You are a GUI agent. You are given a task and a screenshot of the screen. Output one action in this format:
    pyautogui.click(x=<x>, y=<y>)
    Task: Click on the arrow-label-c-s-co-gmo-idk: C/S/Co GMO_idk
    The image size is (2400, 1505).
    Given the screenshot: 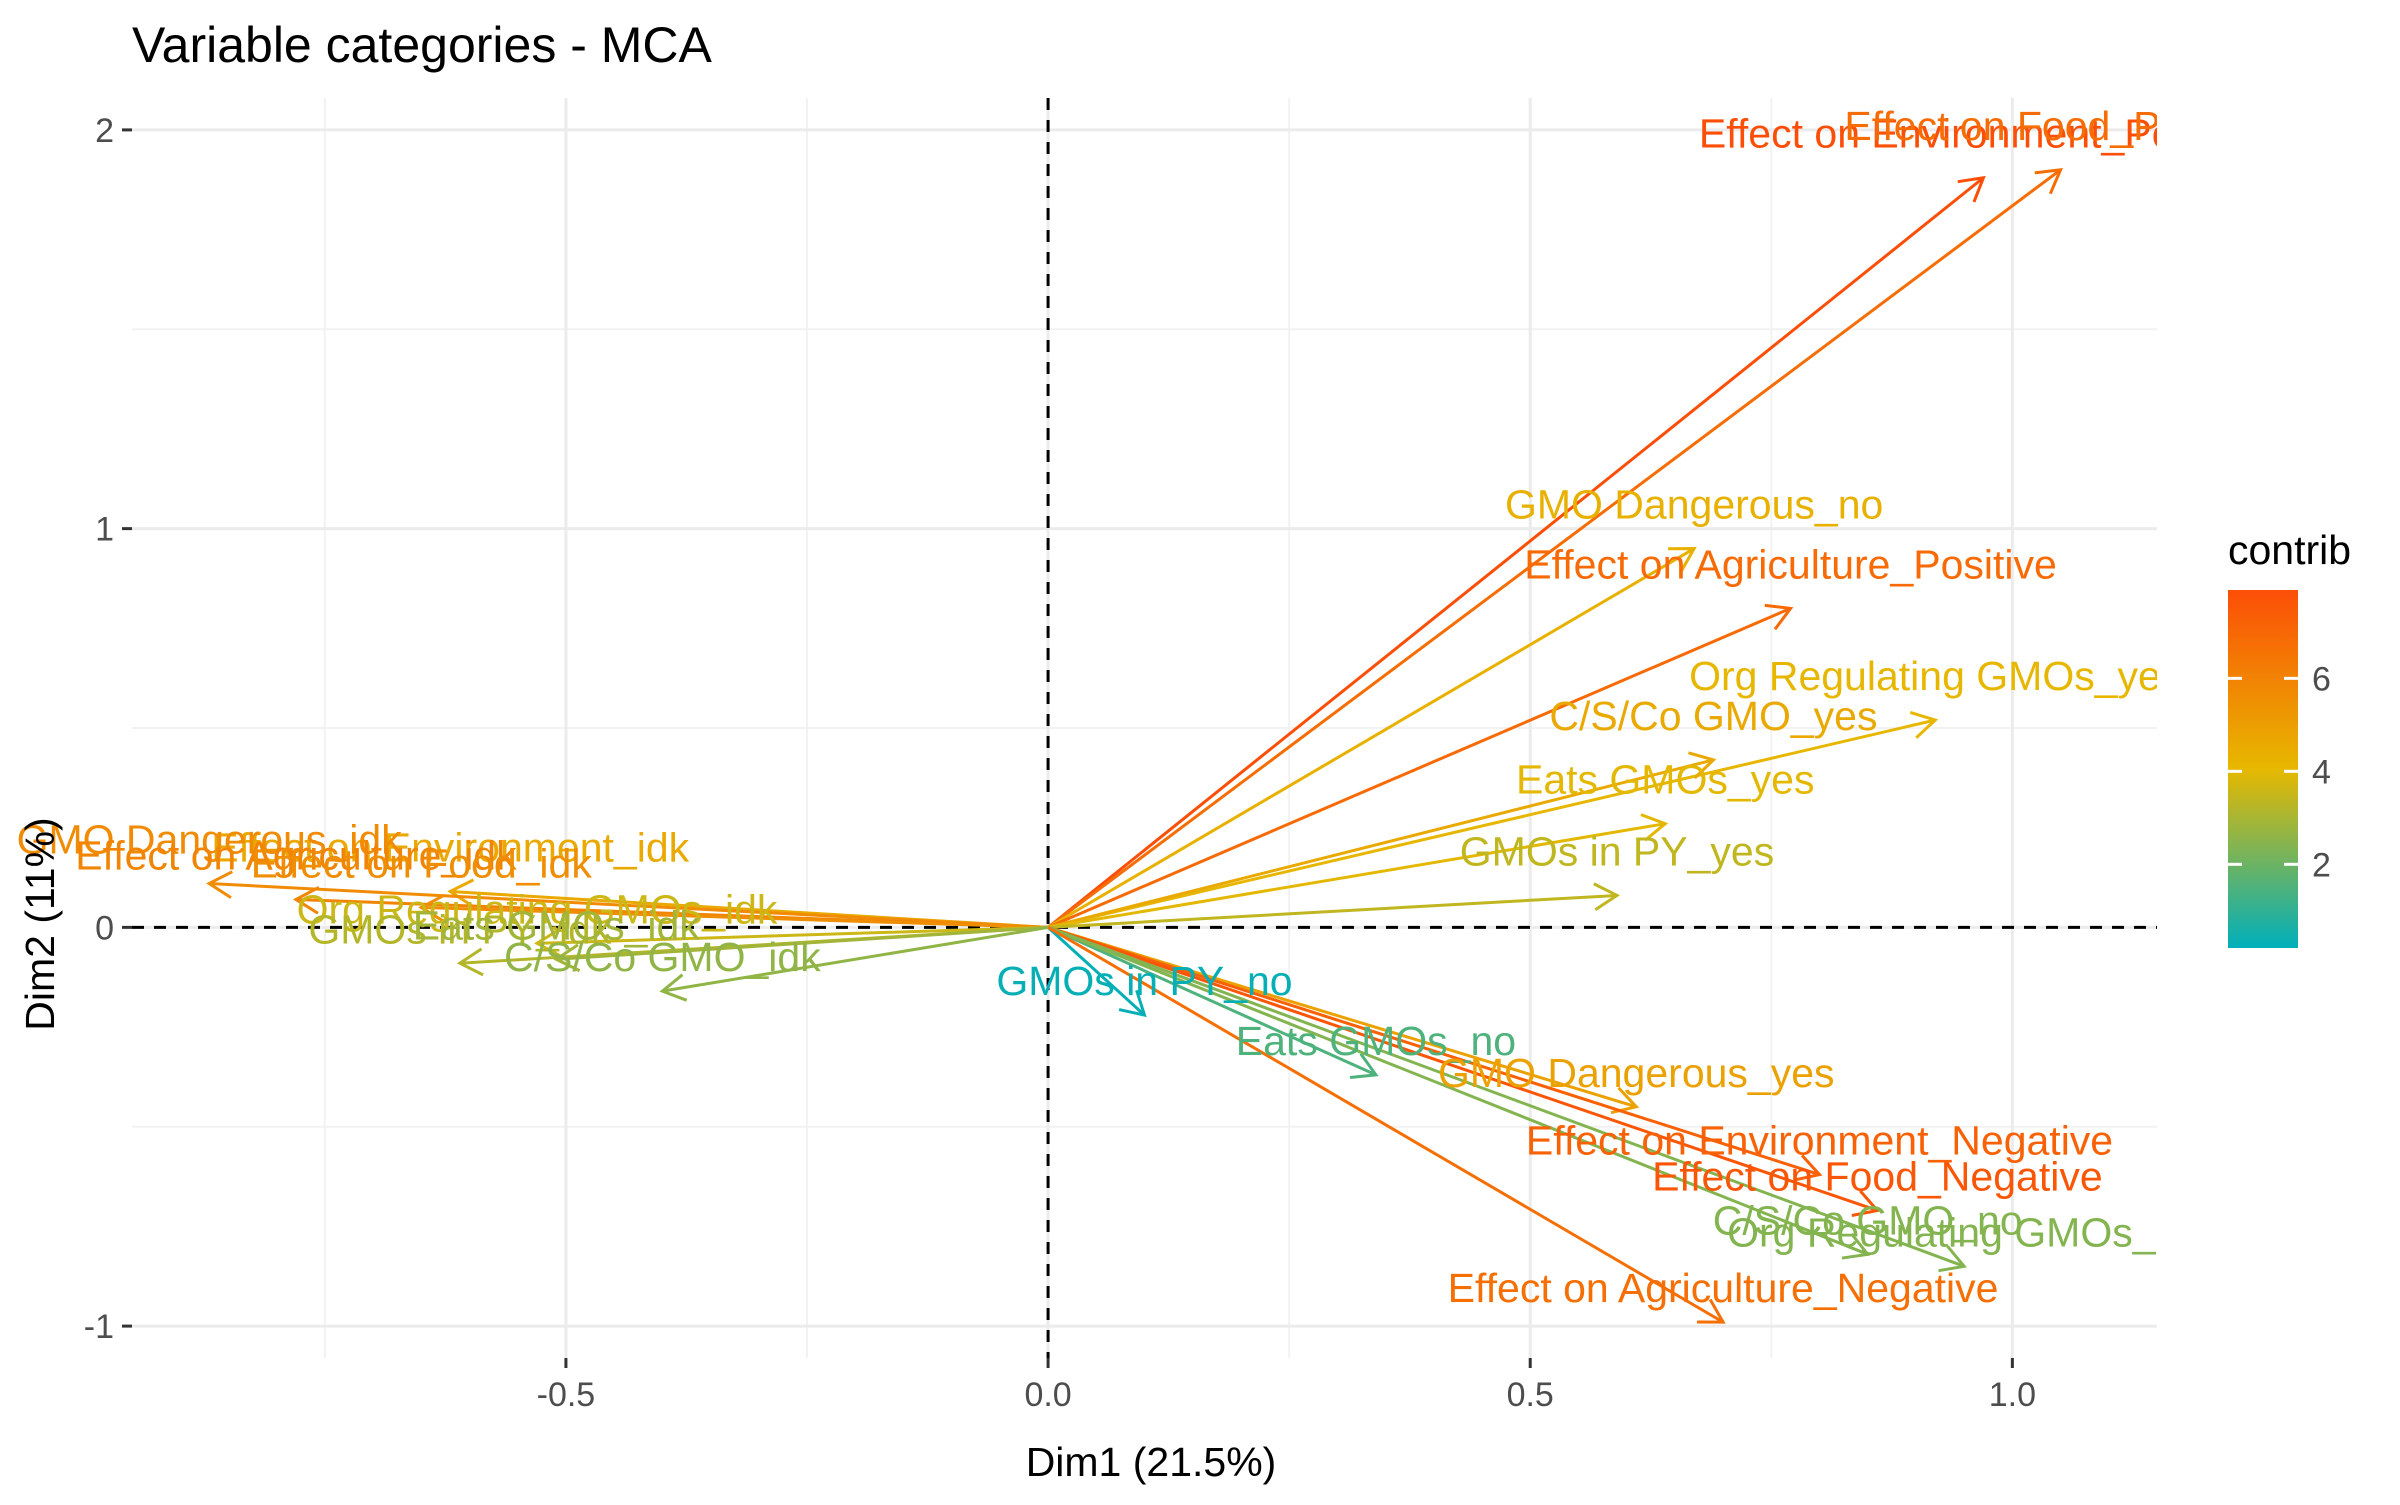 What is the action you would take?
    pyautogui.click(x=662, y=957)
    